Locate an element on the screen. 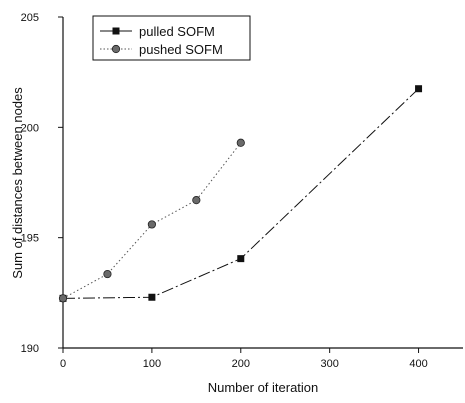 Image resolution: width=465 pixels, height=403 pixels. x-tick-label: 0 is located at coordinates (63, 364).